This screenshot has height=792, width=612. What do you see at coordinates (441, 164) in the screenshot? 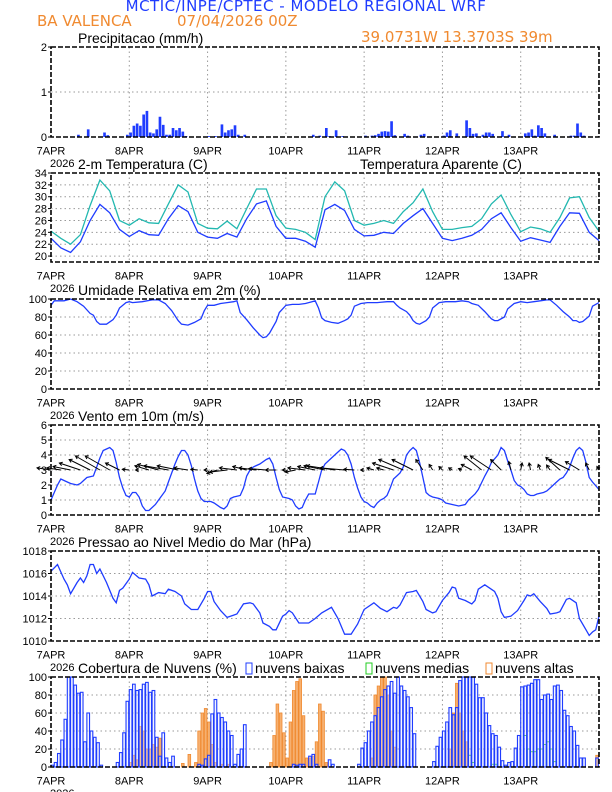
I see `legend-apparent-temperature: Temperatura Aparente (C)` at bounding box center [441, 164].